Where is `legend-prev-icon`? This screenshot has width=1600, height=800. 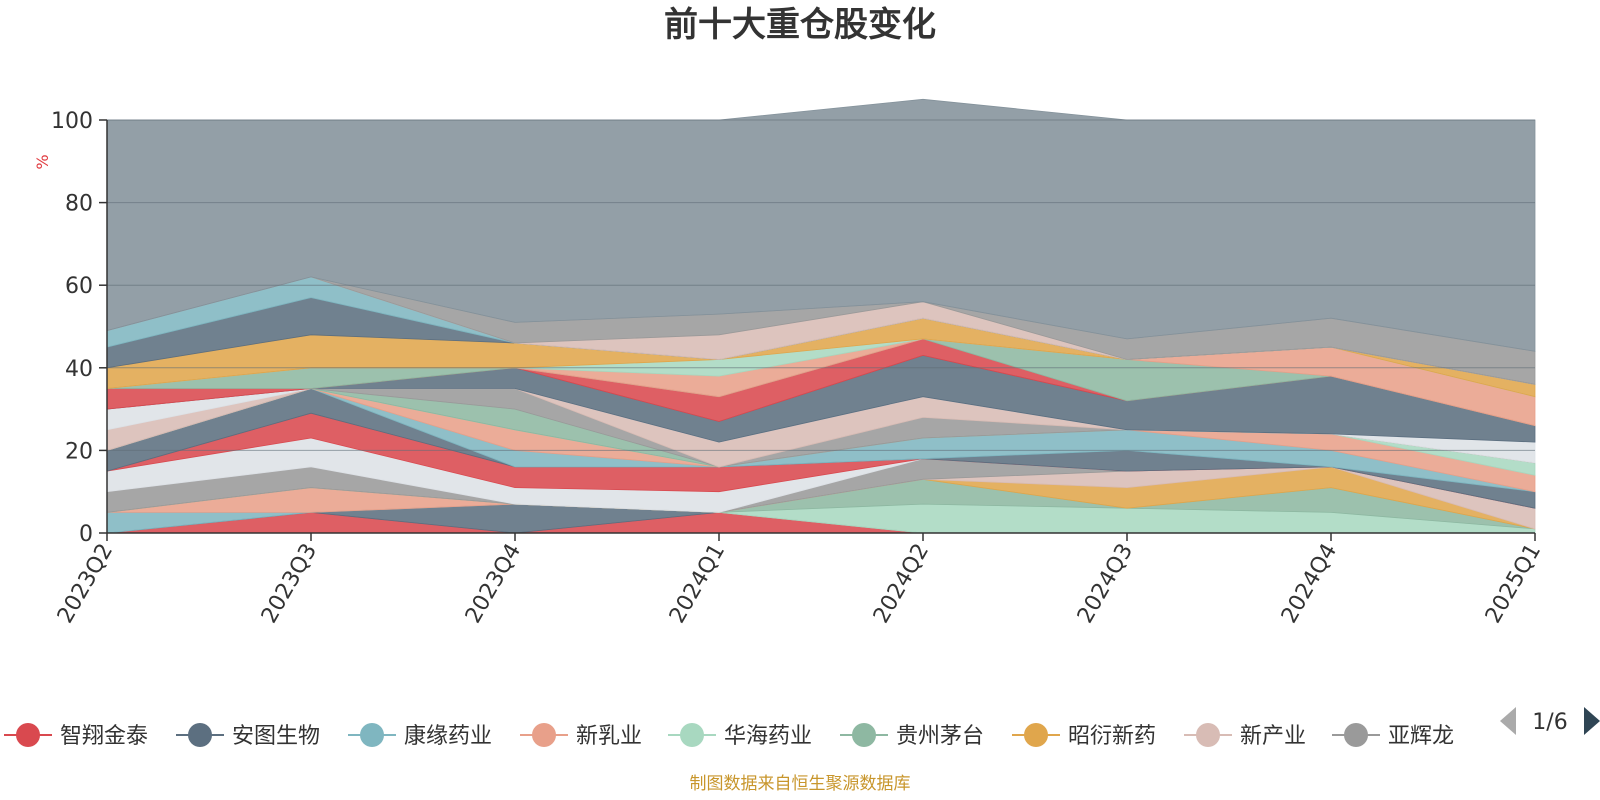 legend-prev-icon is located at coordinates (1508, 721).